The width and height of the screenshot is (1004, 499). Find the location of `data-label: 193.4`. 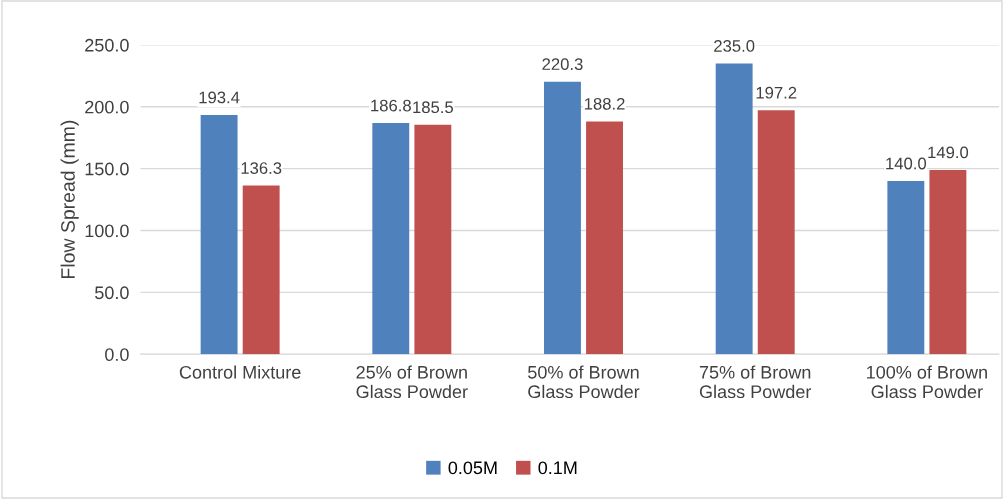

data-label: 193.4 is located at coordinates (219, 97).